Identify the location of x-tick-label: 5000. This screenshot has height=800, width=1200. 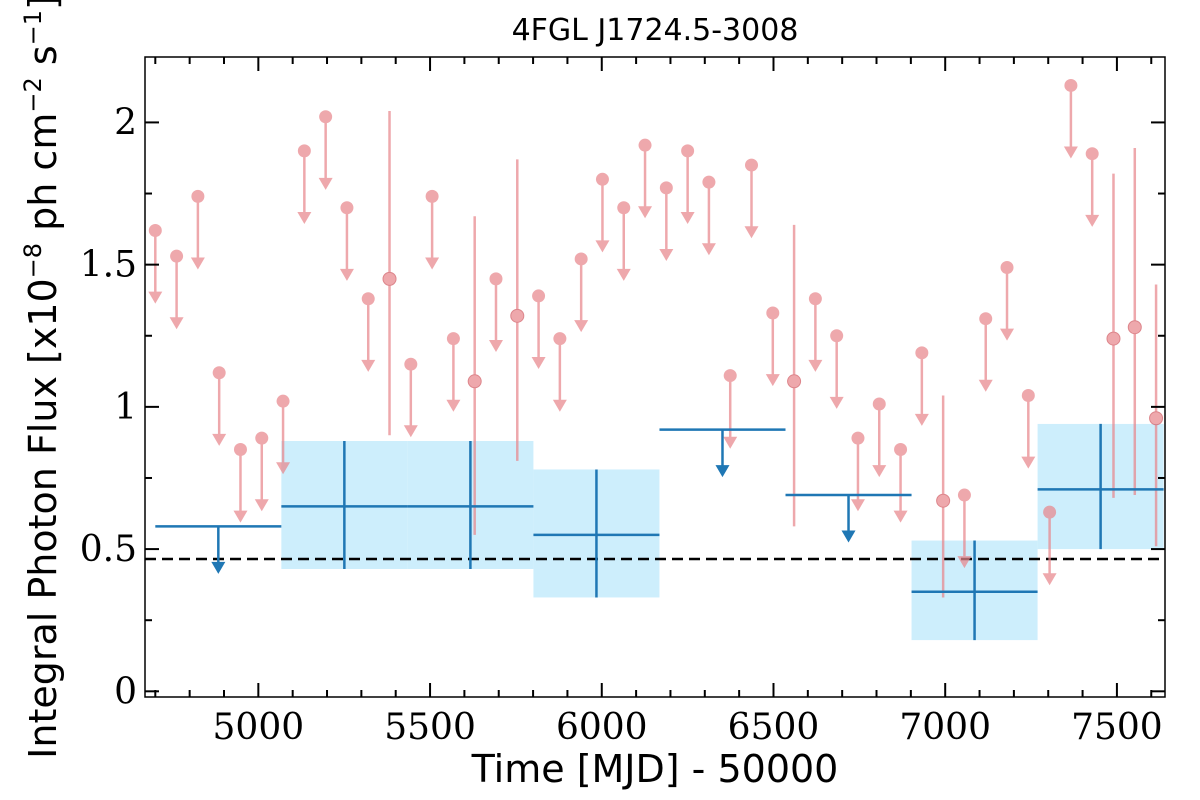
(259, 727).